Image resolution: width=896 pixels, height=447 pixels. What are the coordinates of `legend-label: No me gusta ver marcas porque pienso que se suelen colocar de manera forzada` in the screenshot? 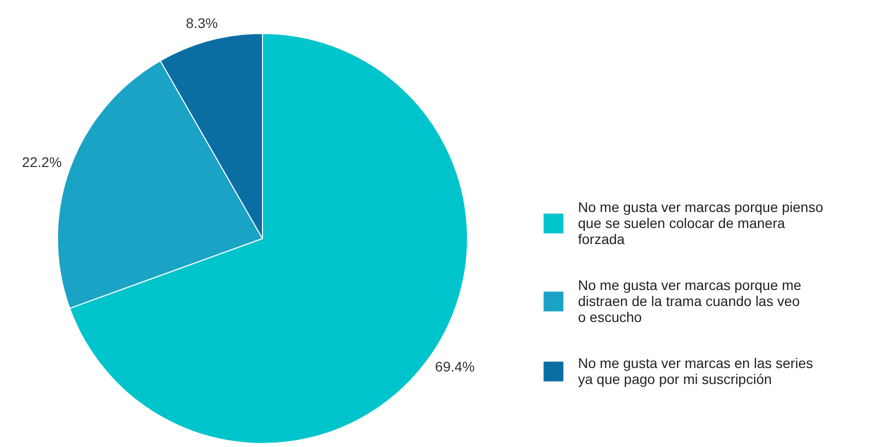 It's located at (701, 223).